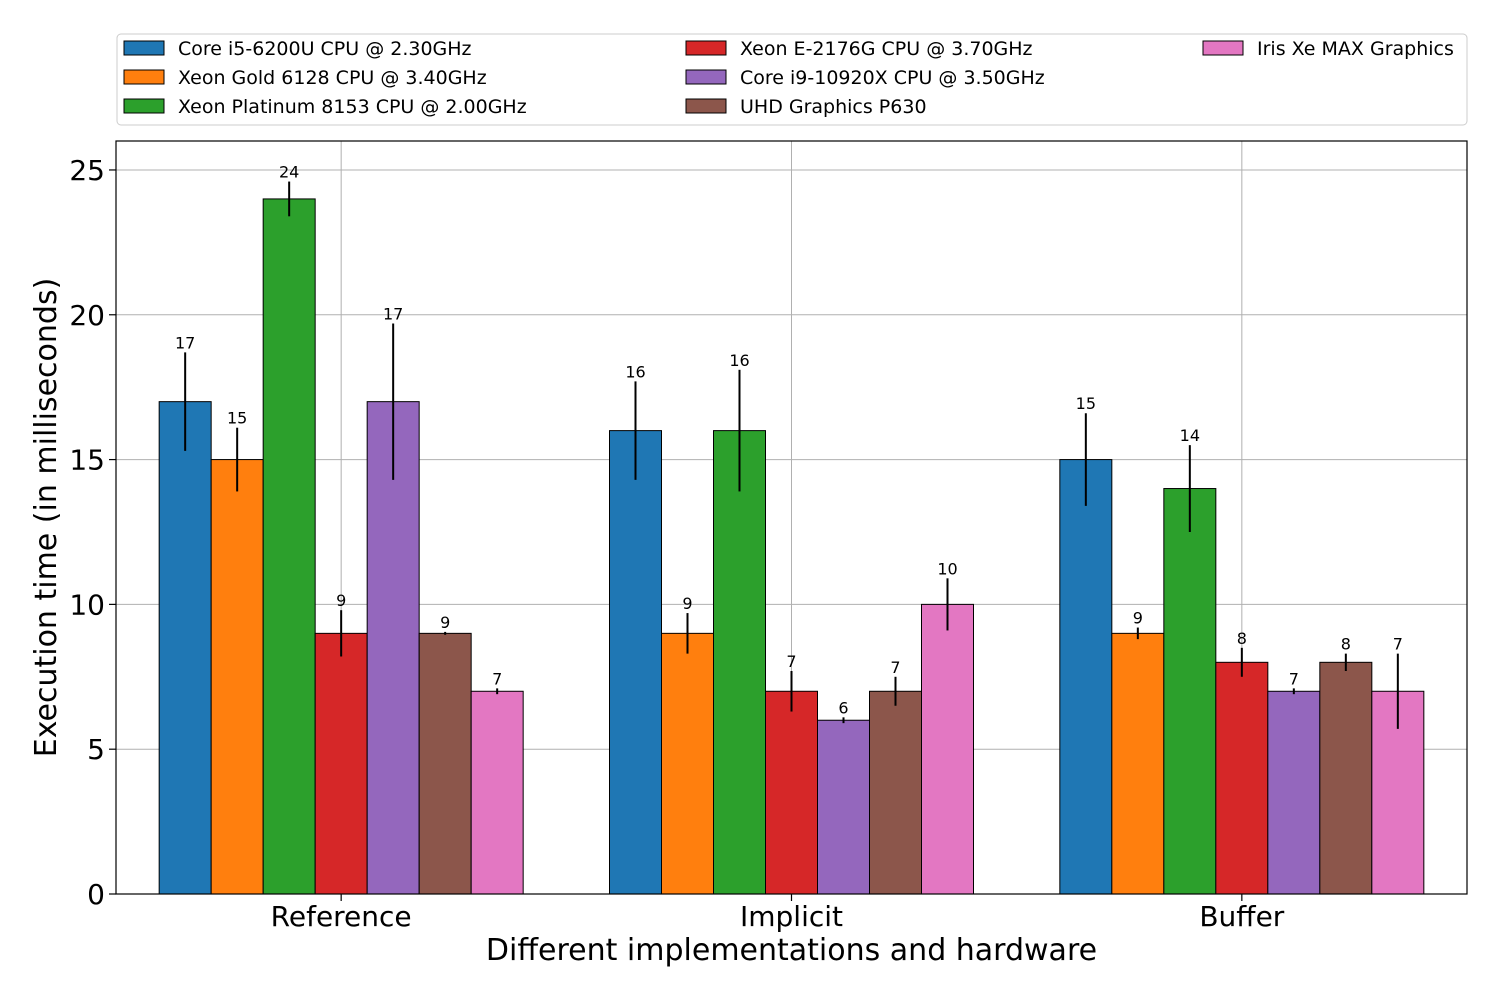 Image resolution: width=1500 pixels, height=1000 pixels. What do you see at coordinates (886, 49) in the screenshot?
I see `legend-label: Xeon E-2176G CPU @ 3.70GHz` at bounding box center [886, 49].